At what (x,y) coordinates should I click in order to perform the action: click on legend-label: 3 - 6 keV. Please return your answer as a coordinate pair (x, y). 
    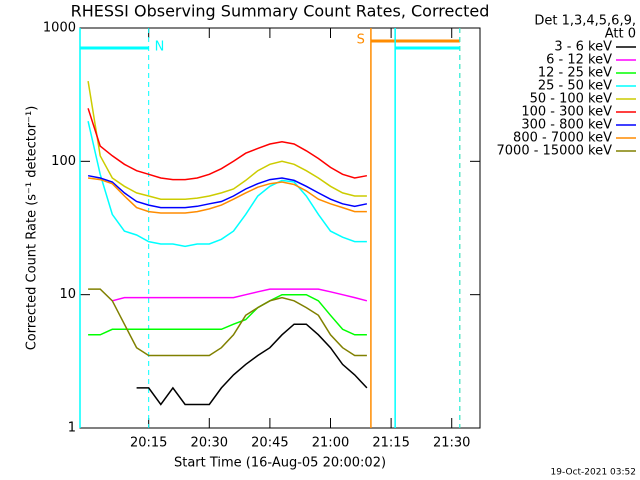
    Looking at the image, I should click on (583, 47).